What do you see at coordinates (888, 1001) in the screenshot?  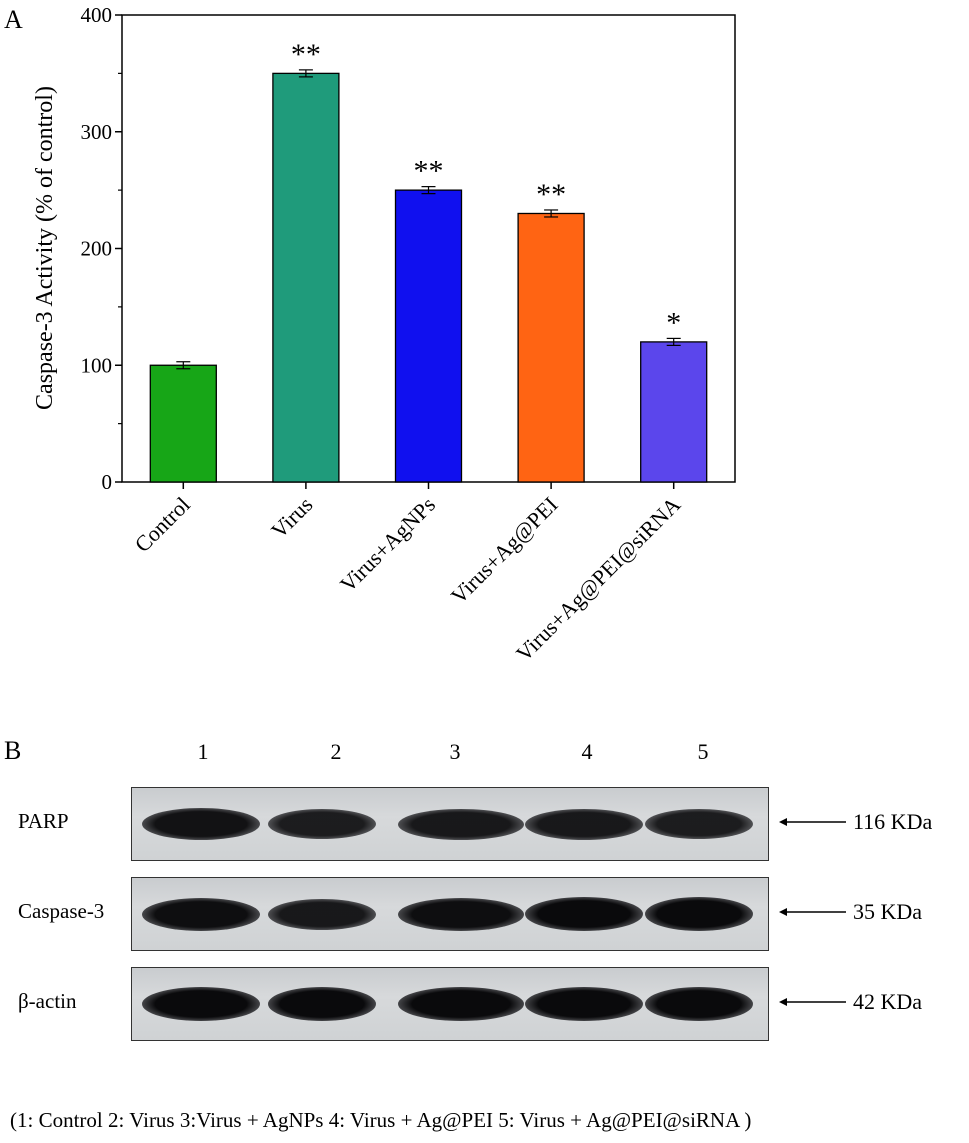 I see `molecular-weight-label: 42 KDa` at bounding box center [888, 1001].